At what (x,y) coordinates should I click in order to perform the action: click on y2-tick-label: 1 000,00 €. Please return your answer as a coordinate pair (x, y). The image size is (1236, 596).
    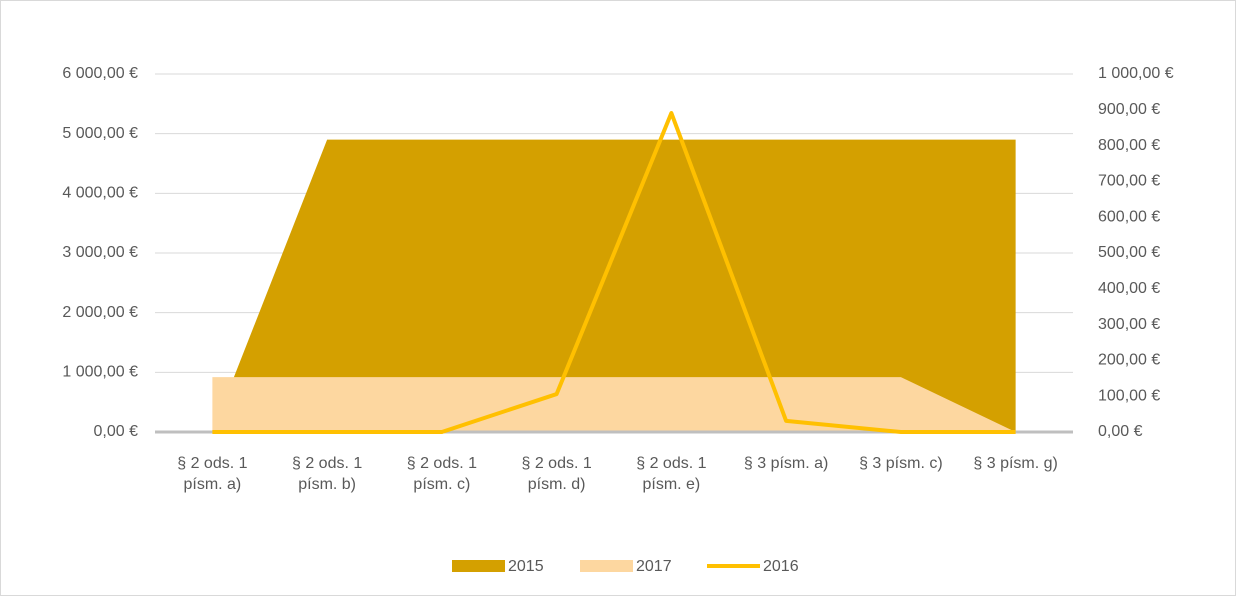
    Looking at the image, I should click on (1136, 73).